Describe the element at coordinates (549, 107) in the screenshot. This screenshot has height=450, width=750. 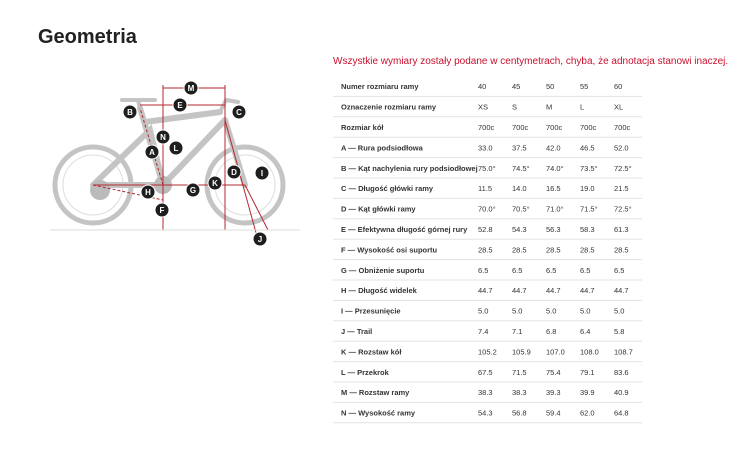
I see `cell-value: M` at that location.